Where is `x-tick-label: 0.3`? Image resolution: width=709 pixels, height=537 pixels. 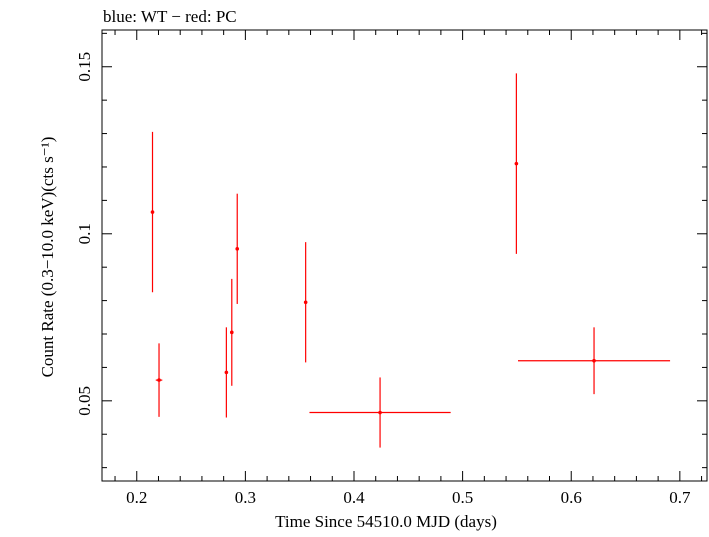 x-tick-label: 0.3 is located at coordinates (245, 497).